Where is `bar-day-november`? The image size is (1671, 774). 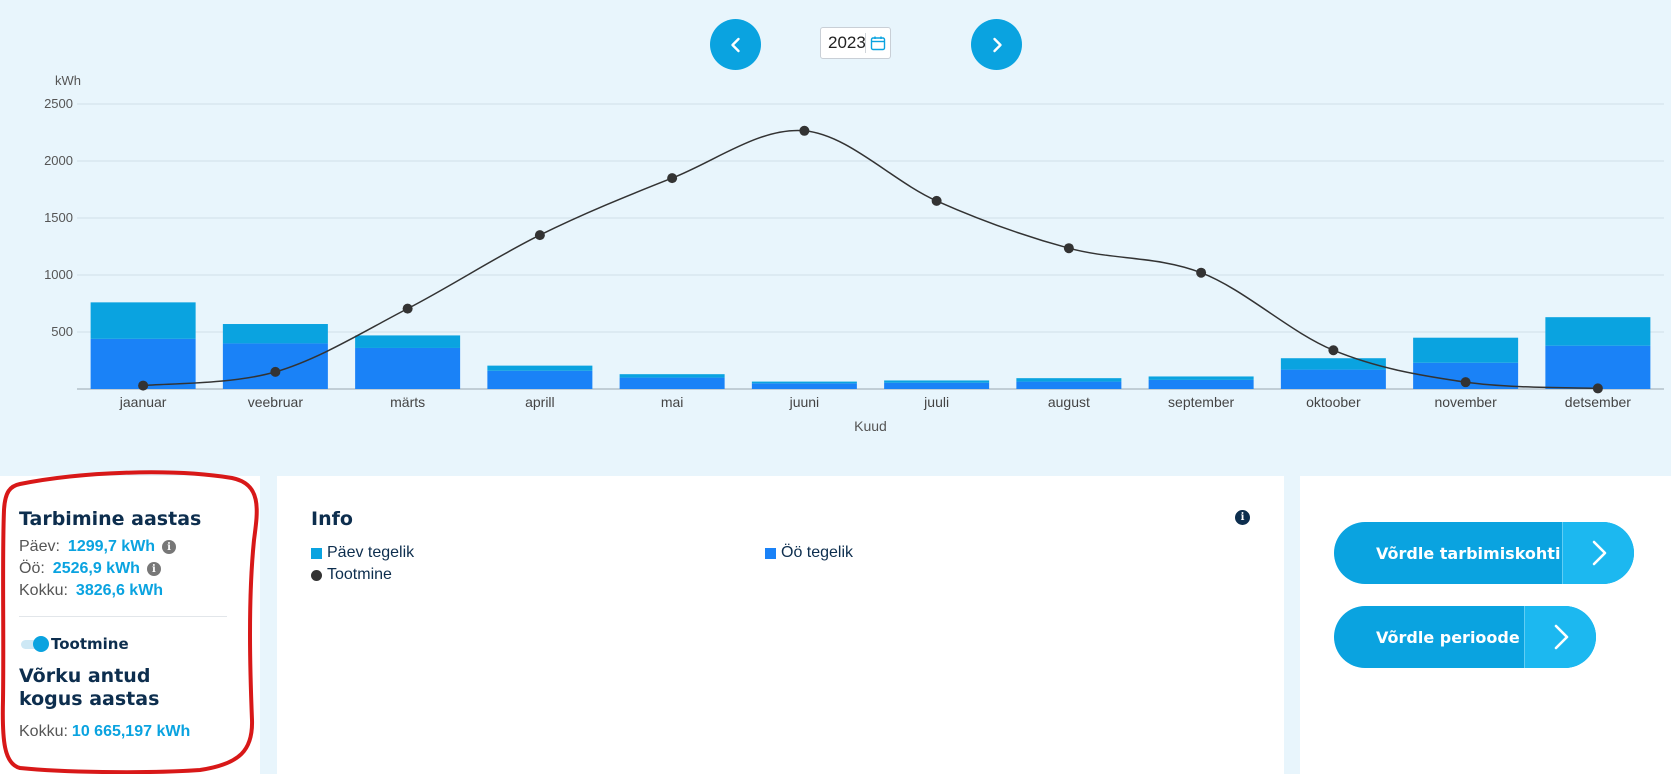 bar-day-november is located at coordinates (1466, 350).